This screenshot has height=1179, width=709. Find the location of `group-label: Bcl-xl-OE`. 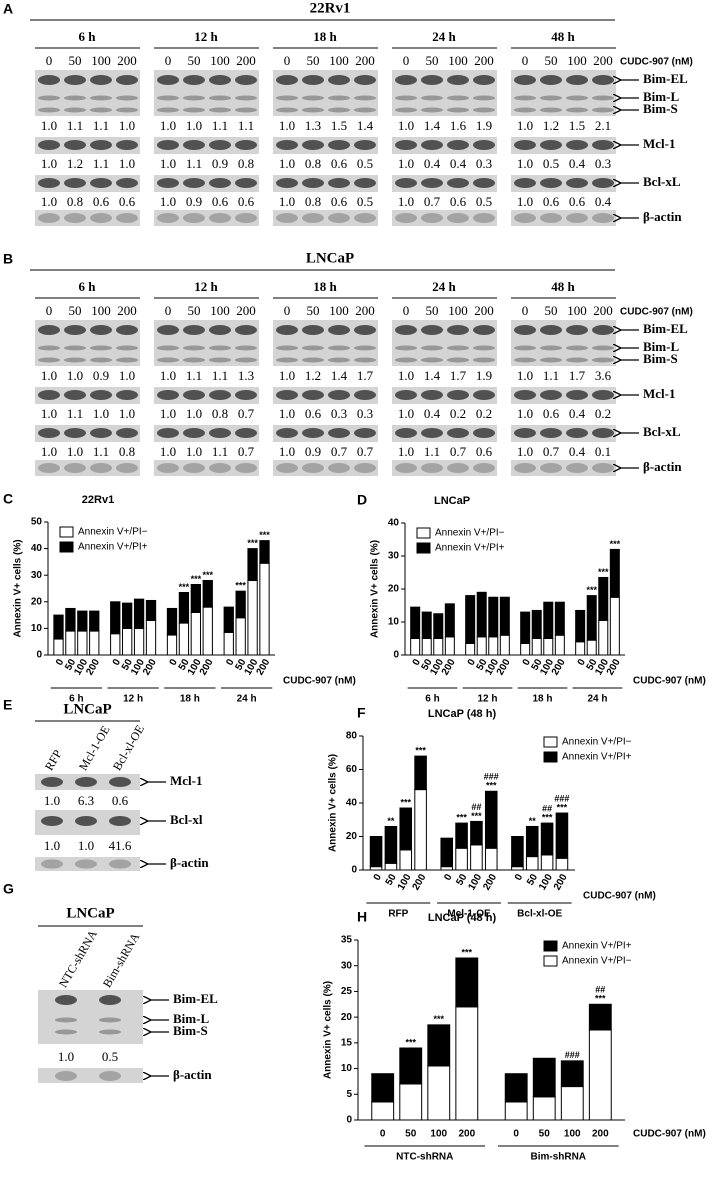

group-label: Bcl-xl-OE is located at coordinates (539, 914).